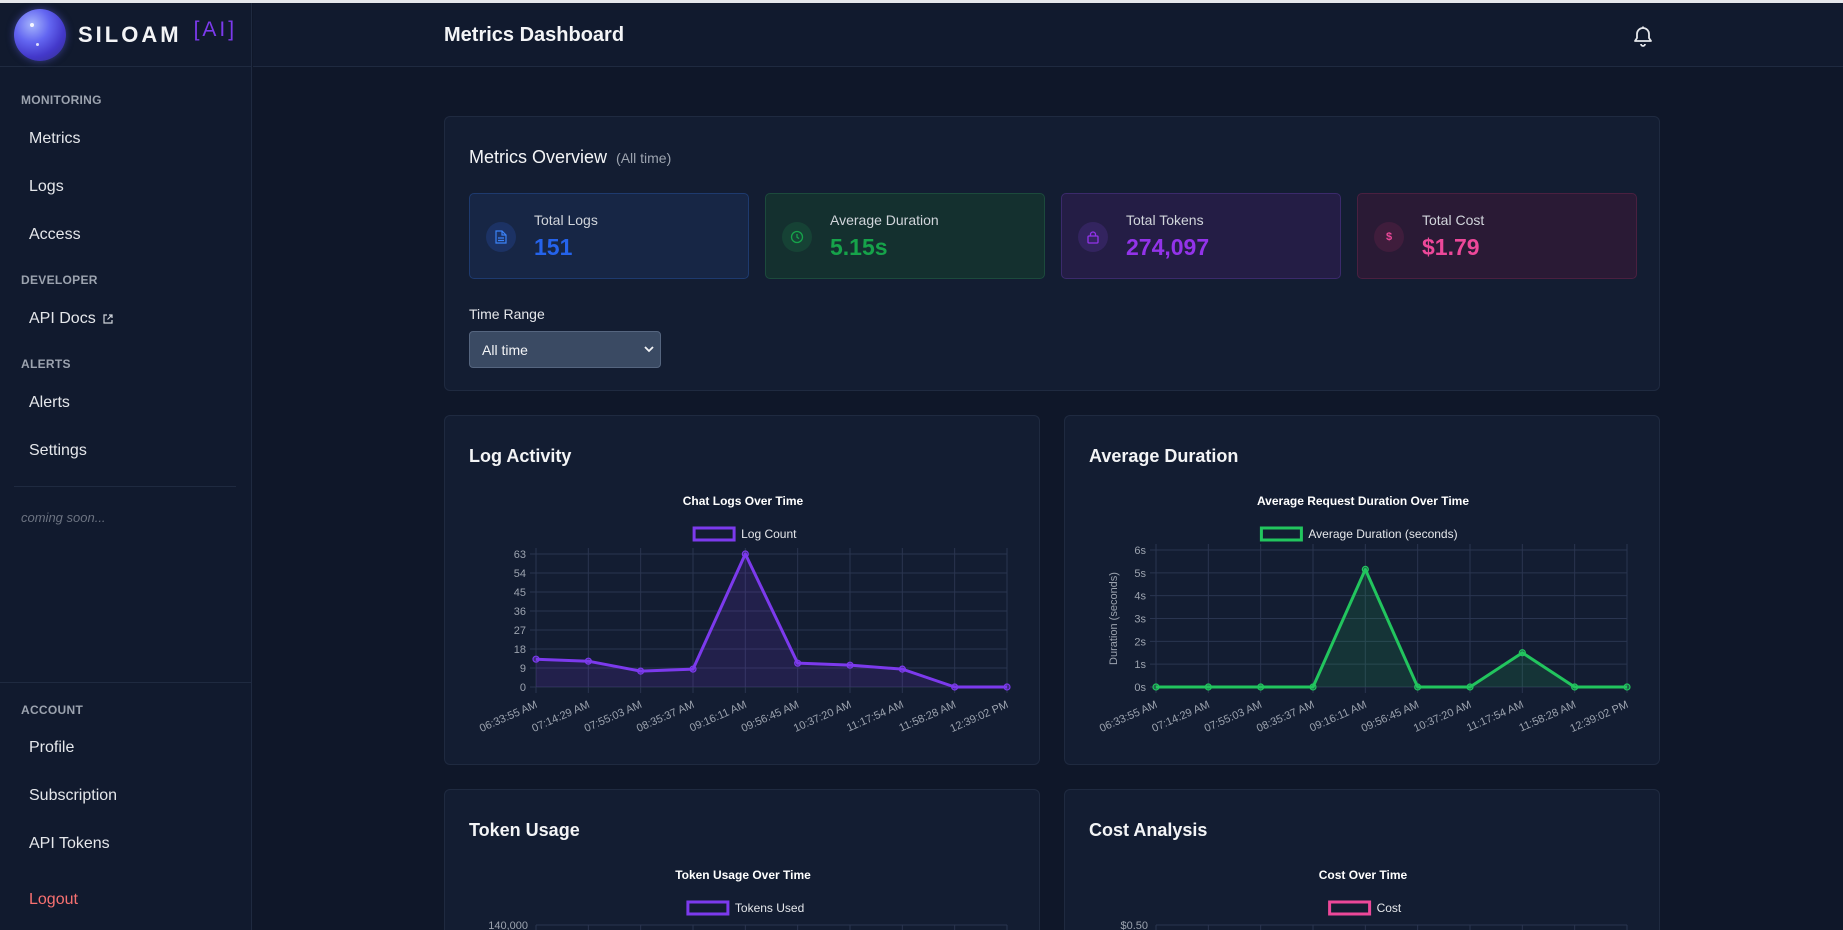 The height and width of the screenshot is (930, 1843). I want to click on sidebar-item-metrics: Metrics, so click(55, 138).